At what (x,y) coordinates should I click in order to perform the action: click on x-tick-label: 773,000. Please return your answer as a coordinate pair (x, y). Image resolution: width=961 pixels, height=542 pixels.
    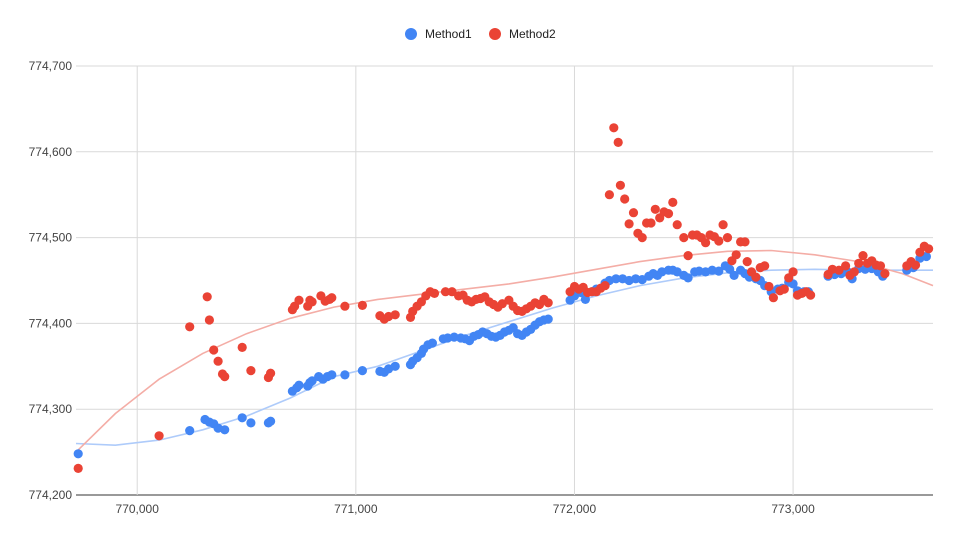
    Looking at the image, I should click on (793, 509).